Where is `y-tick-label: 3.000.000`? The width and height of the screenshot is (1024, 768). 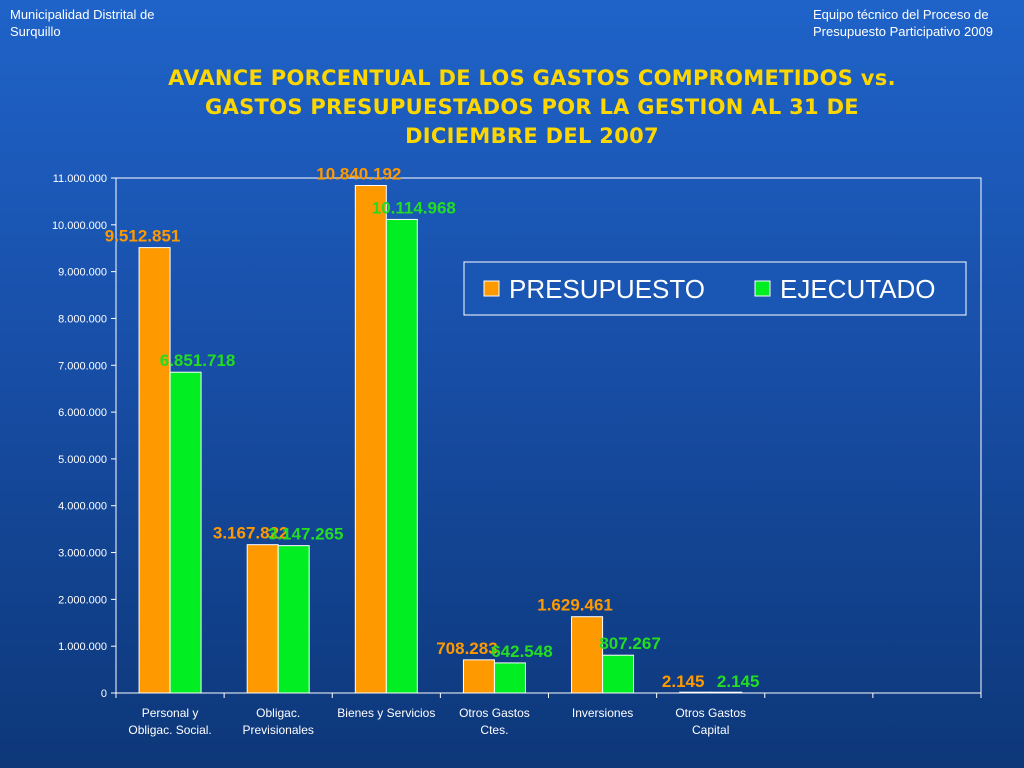
y-tick-label: 3.000.000 is located at coordinates (82, 554).